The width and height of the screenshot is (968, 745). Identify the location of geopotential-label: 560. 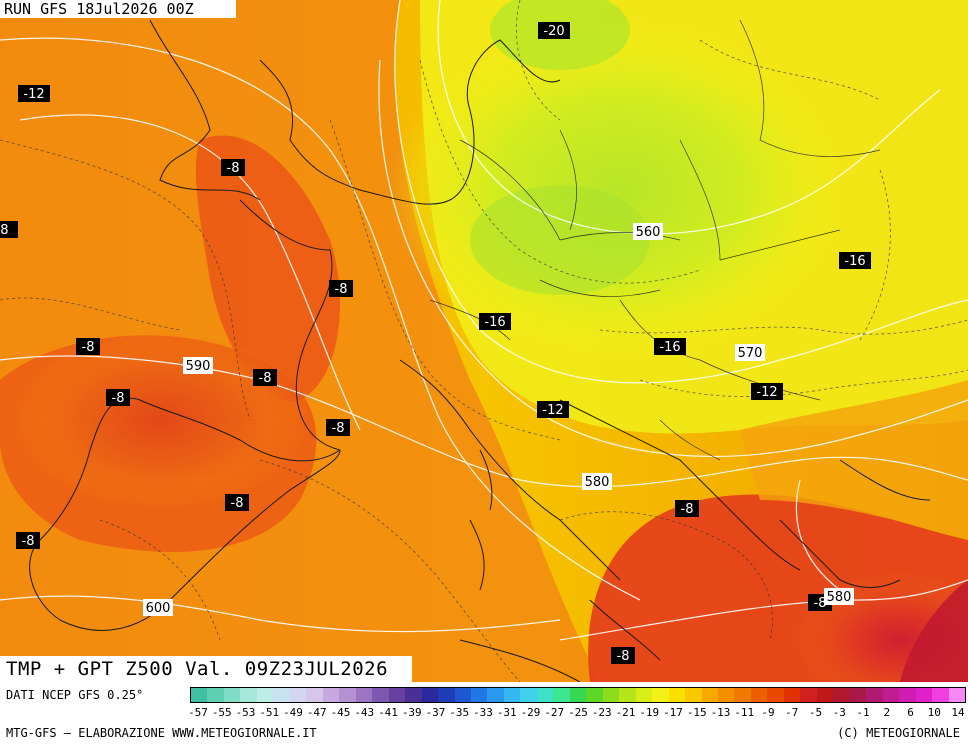
(648, 231).